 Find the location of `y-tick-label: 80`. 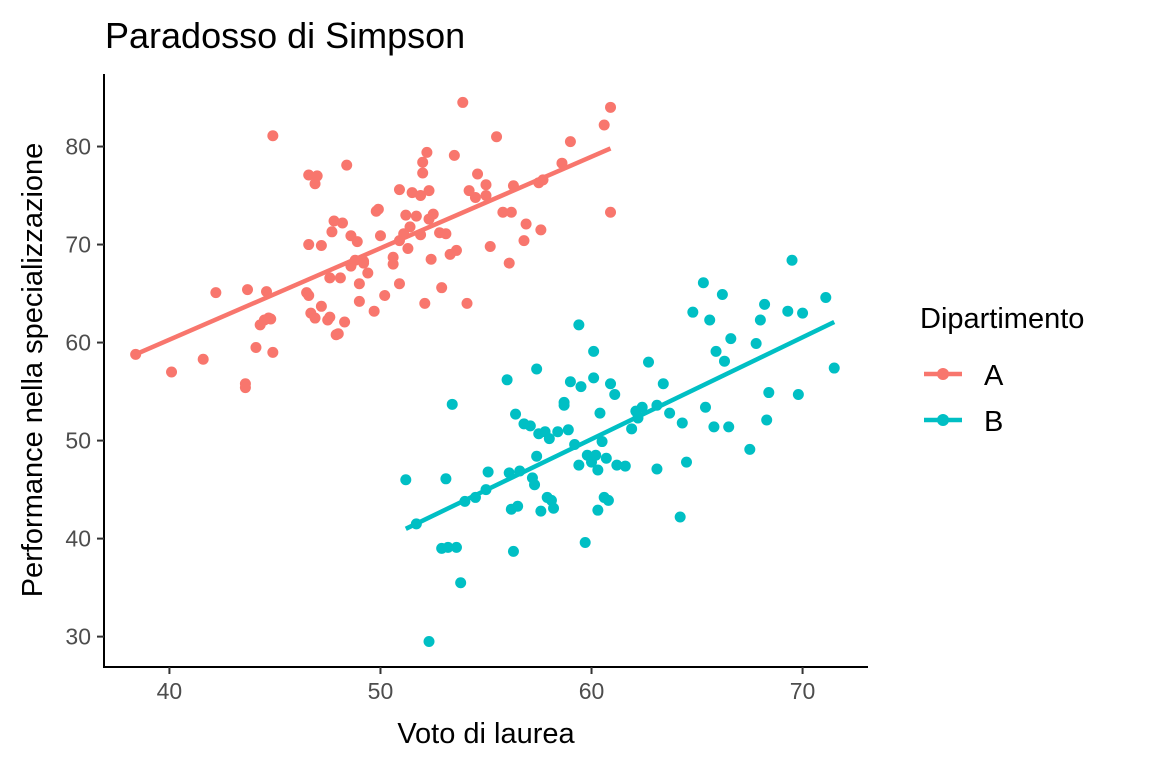

y-tick-label: 80 is located at coordinates (78, 147).